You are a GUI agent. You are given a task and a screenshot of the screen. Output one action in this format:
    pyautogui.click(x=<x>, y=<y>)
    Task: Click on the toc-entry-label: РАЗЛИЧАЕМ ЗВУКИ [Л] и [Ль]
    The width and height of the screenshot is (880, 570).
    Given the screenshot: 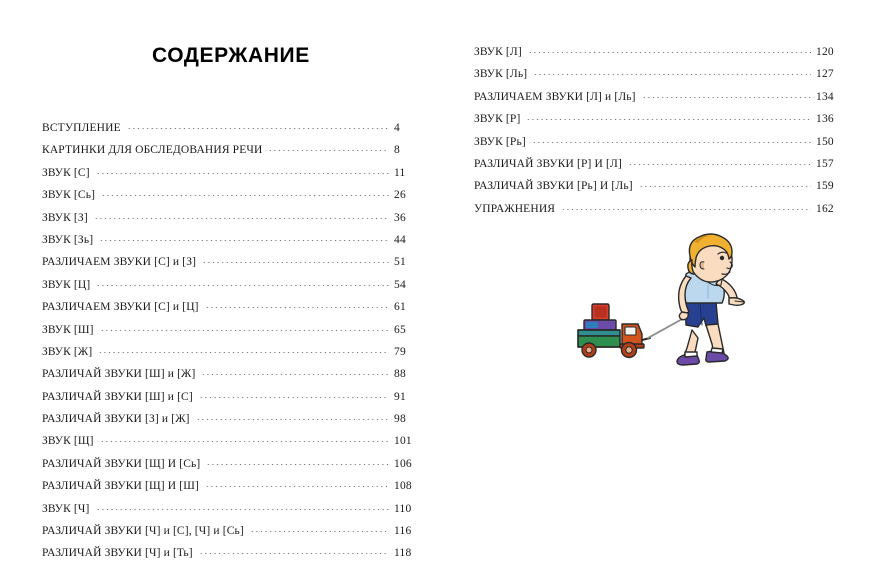 What is the action you would take?
    pyautogui.click(x=555, y=96)
    